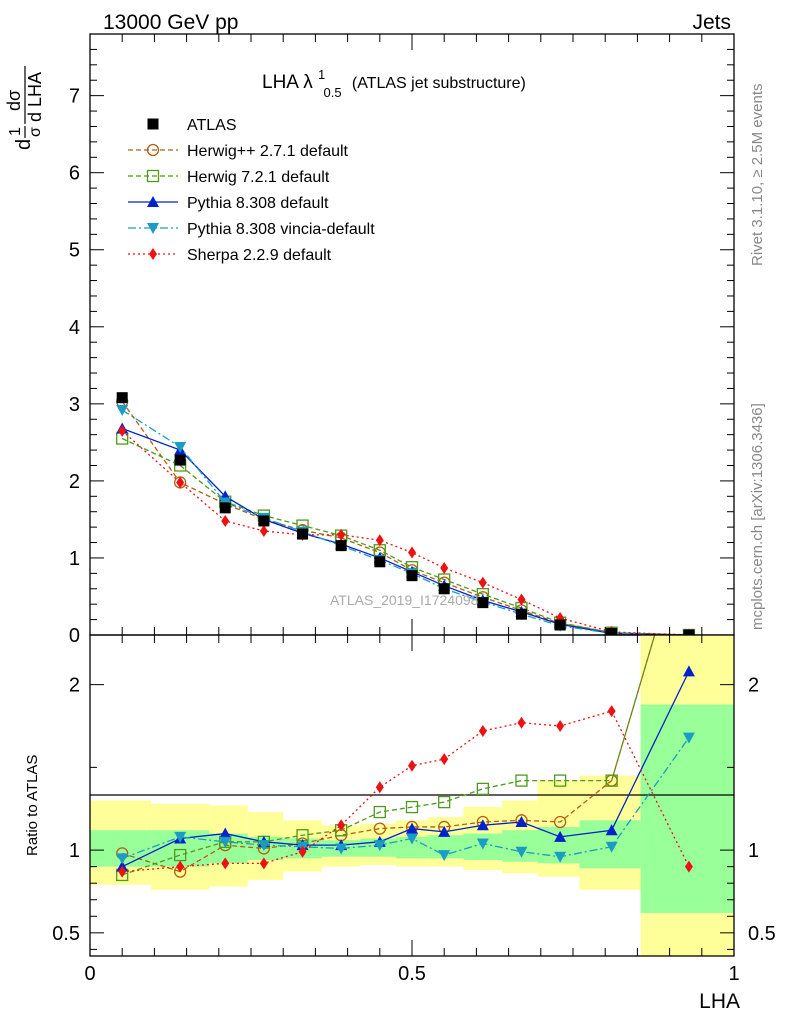 Image resolution: width=786 pixels, height=1024 pixels. Describe the element at coordinates (170, 22) in the screenshot. I see `energy-label: 13000 GeV pp` at that location.